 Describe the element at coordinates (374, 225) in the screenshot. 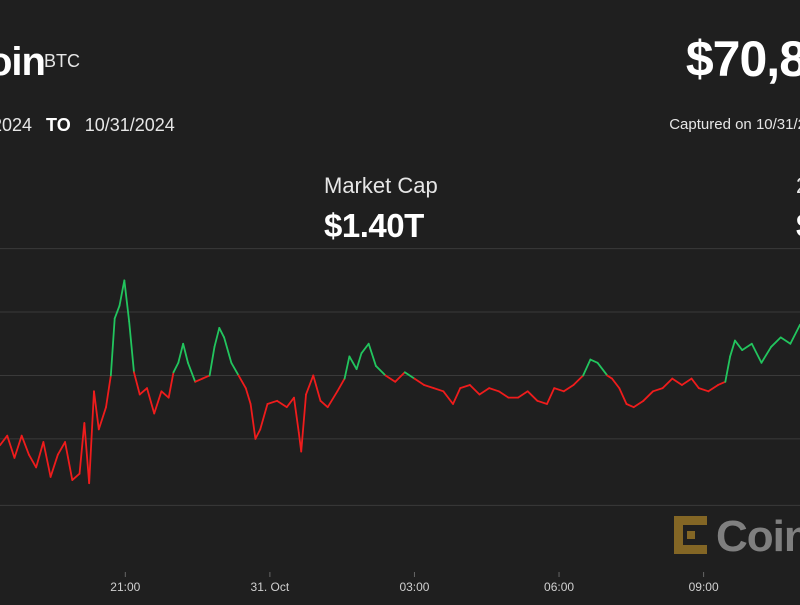

I see `market-cap-value: $1.40T` at that location.